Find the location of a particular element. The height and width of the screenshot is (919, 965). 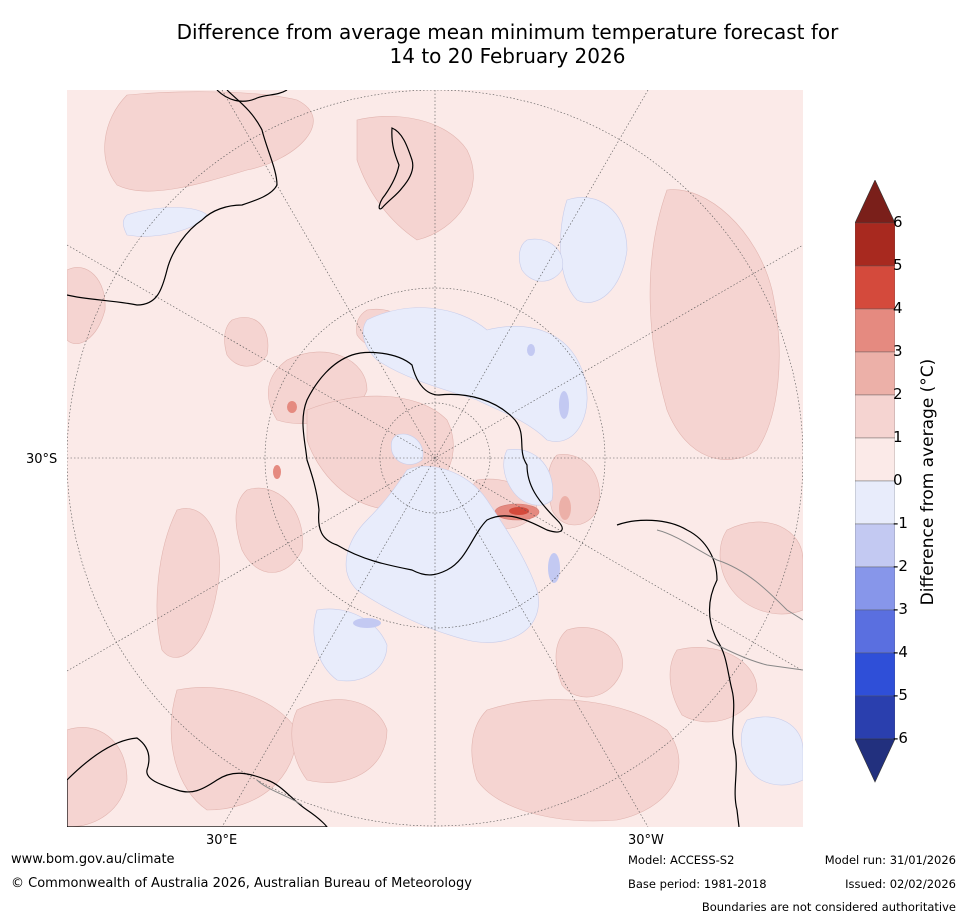

issued-date: Issued: 02/02/2026 is located at coordinates (900, 884).